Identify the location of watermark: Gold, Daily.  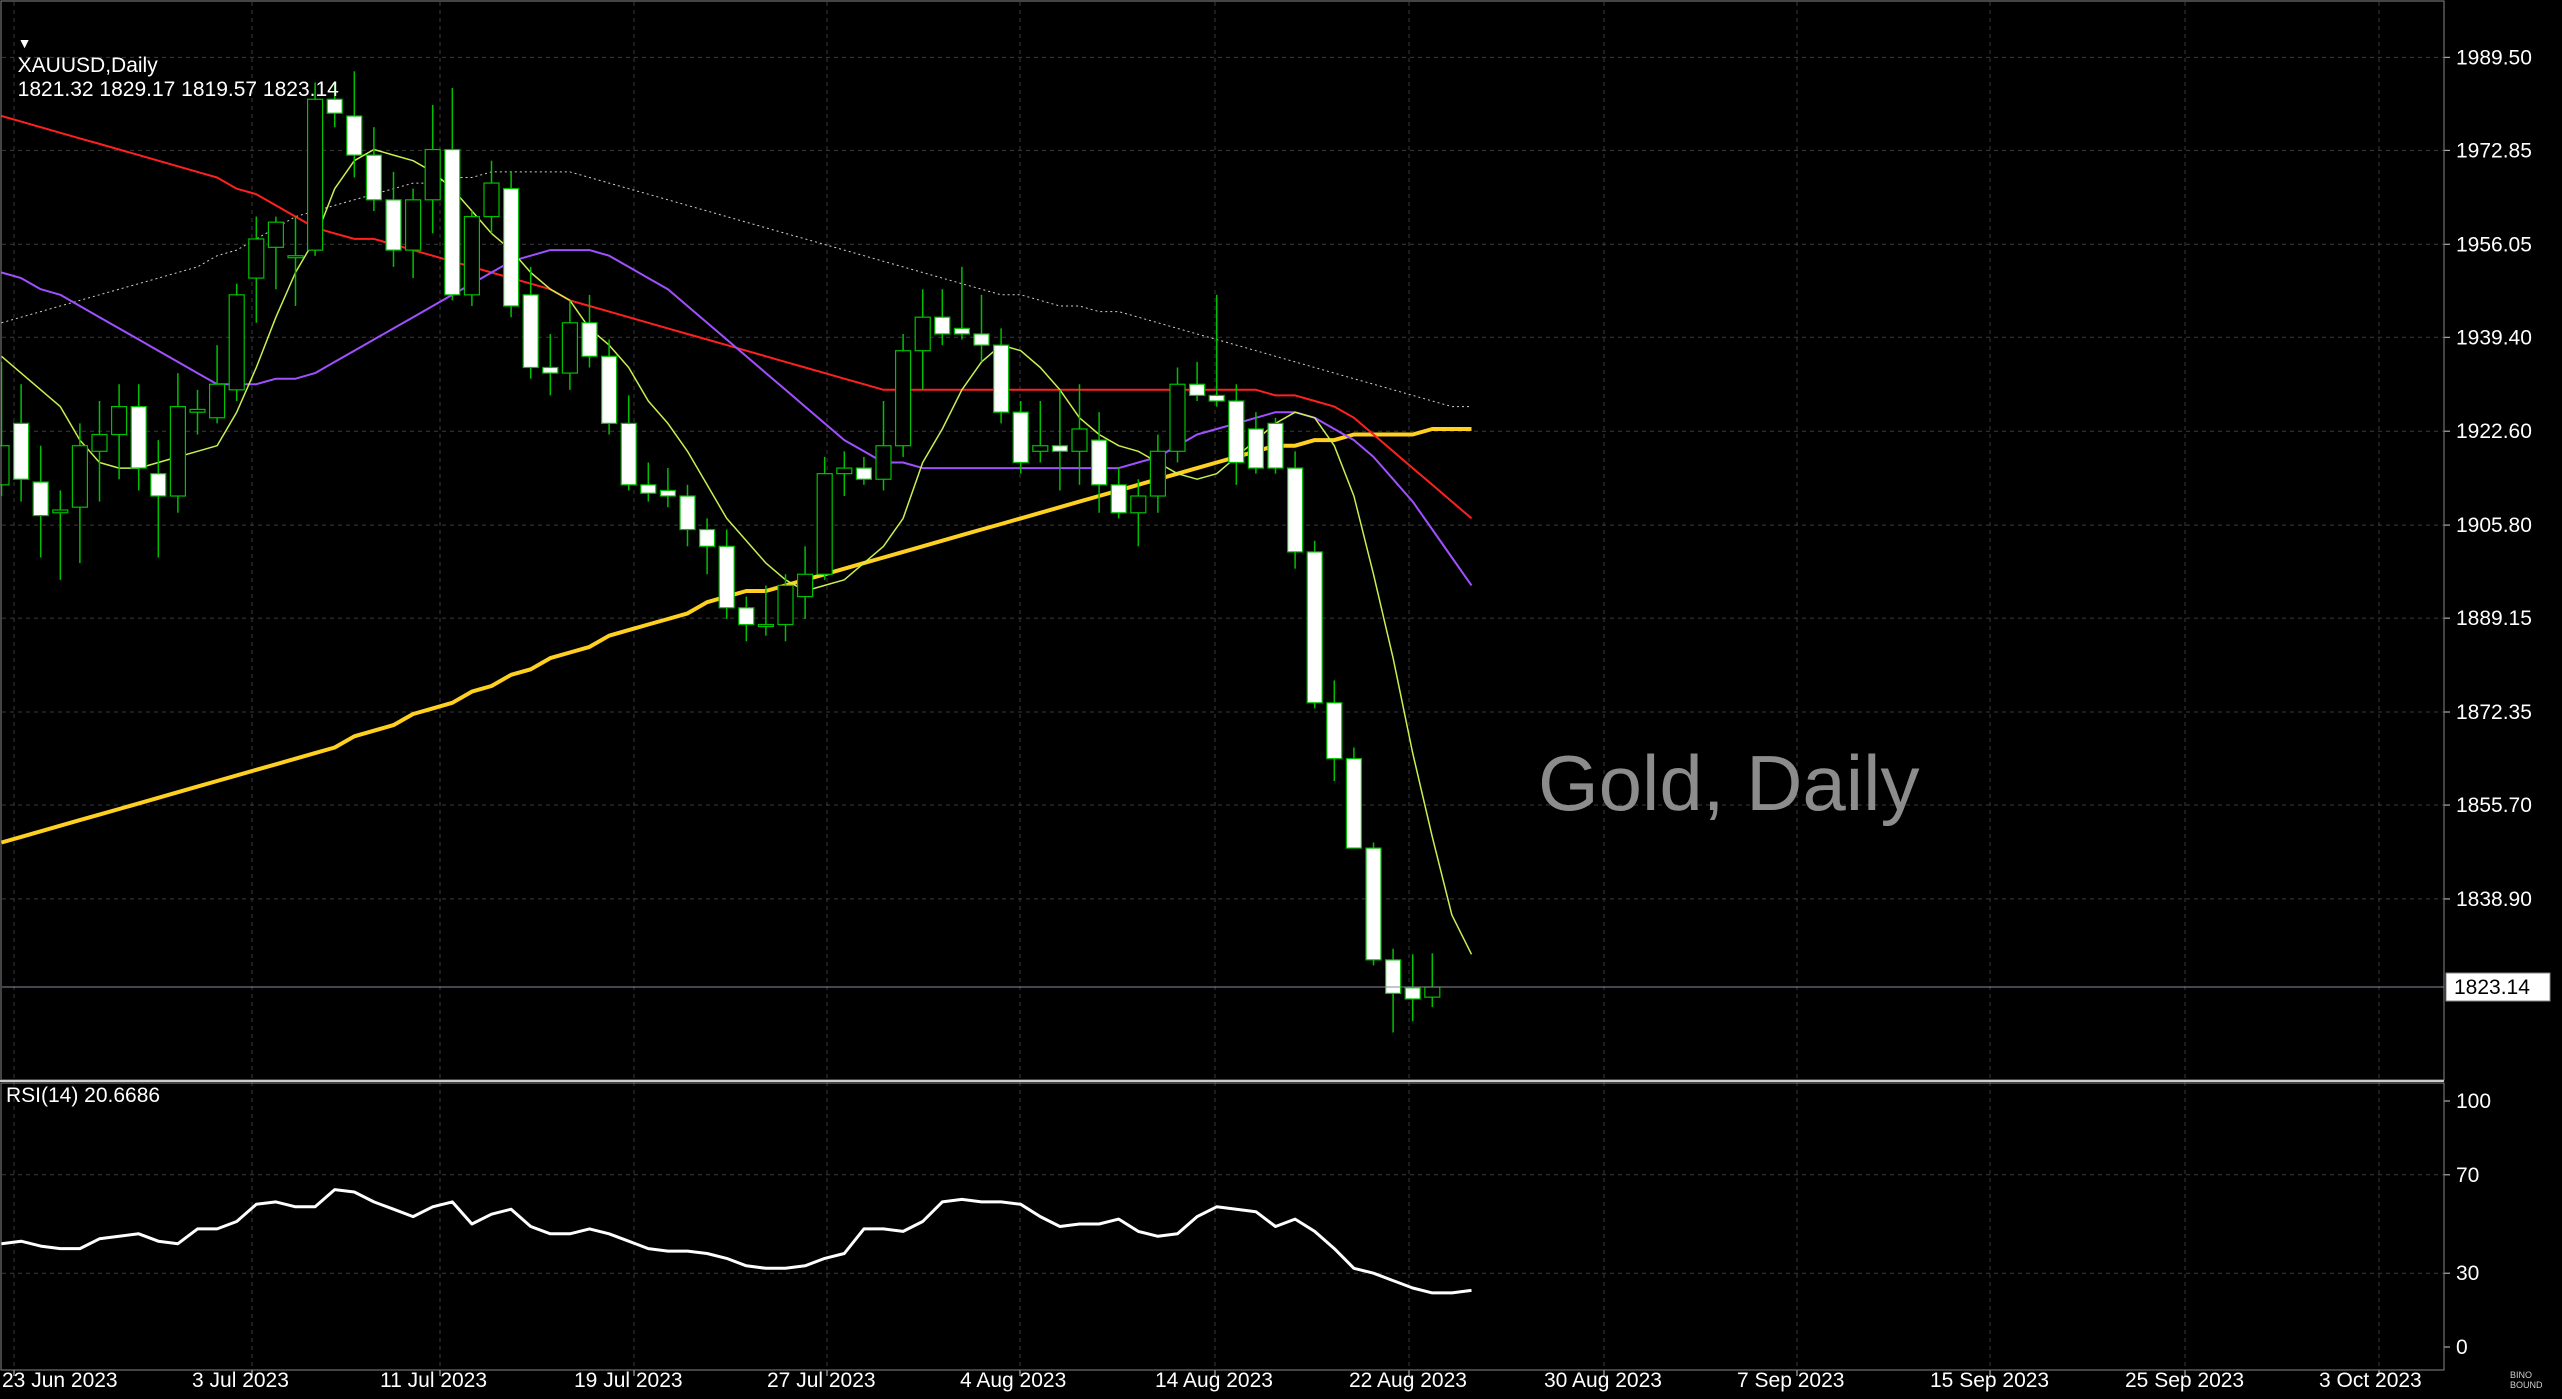
(1729, 783).